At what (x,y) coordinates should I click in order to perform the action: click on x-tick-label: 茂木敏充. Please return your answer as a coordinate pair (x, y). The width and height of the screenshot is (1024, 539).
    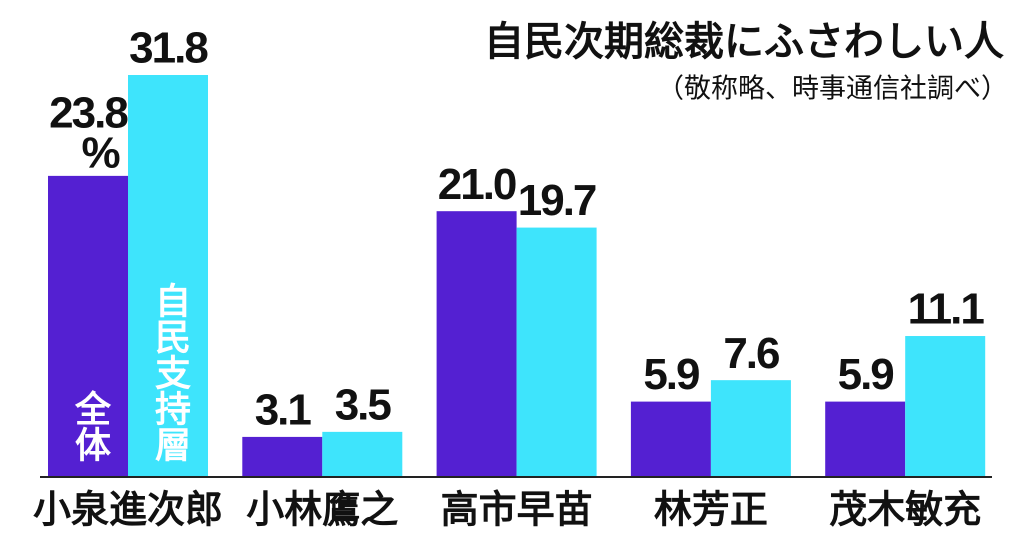
    Looking at the image, I should click on (905, 510).